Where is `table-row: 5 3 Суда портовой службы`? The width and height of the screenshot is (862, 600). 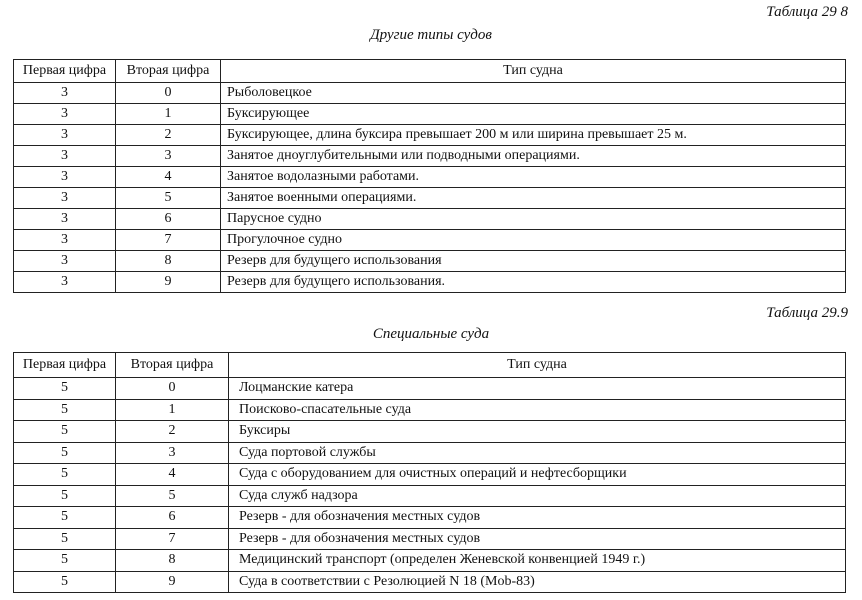 table-row: 5 3 Суда портовой службы is located at coordinates (429, 452).